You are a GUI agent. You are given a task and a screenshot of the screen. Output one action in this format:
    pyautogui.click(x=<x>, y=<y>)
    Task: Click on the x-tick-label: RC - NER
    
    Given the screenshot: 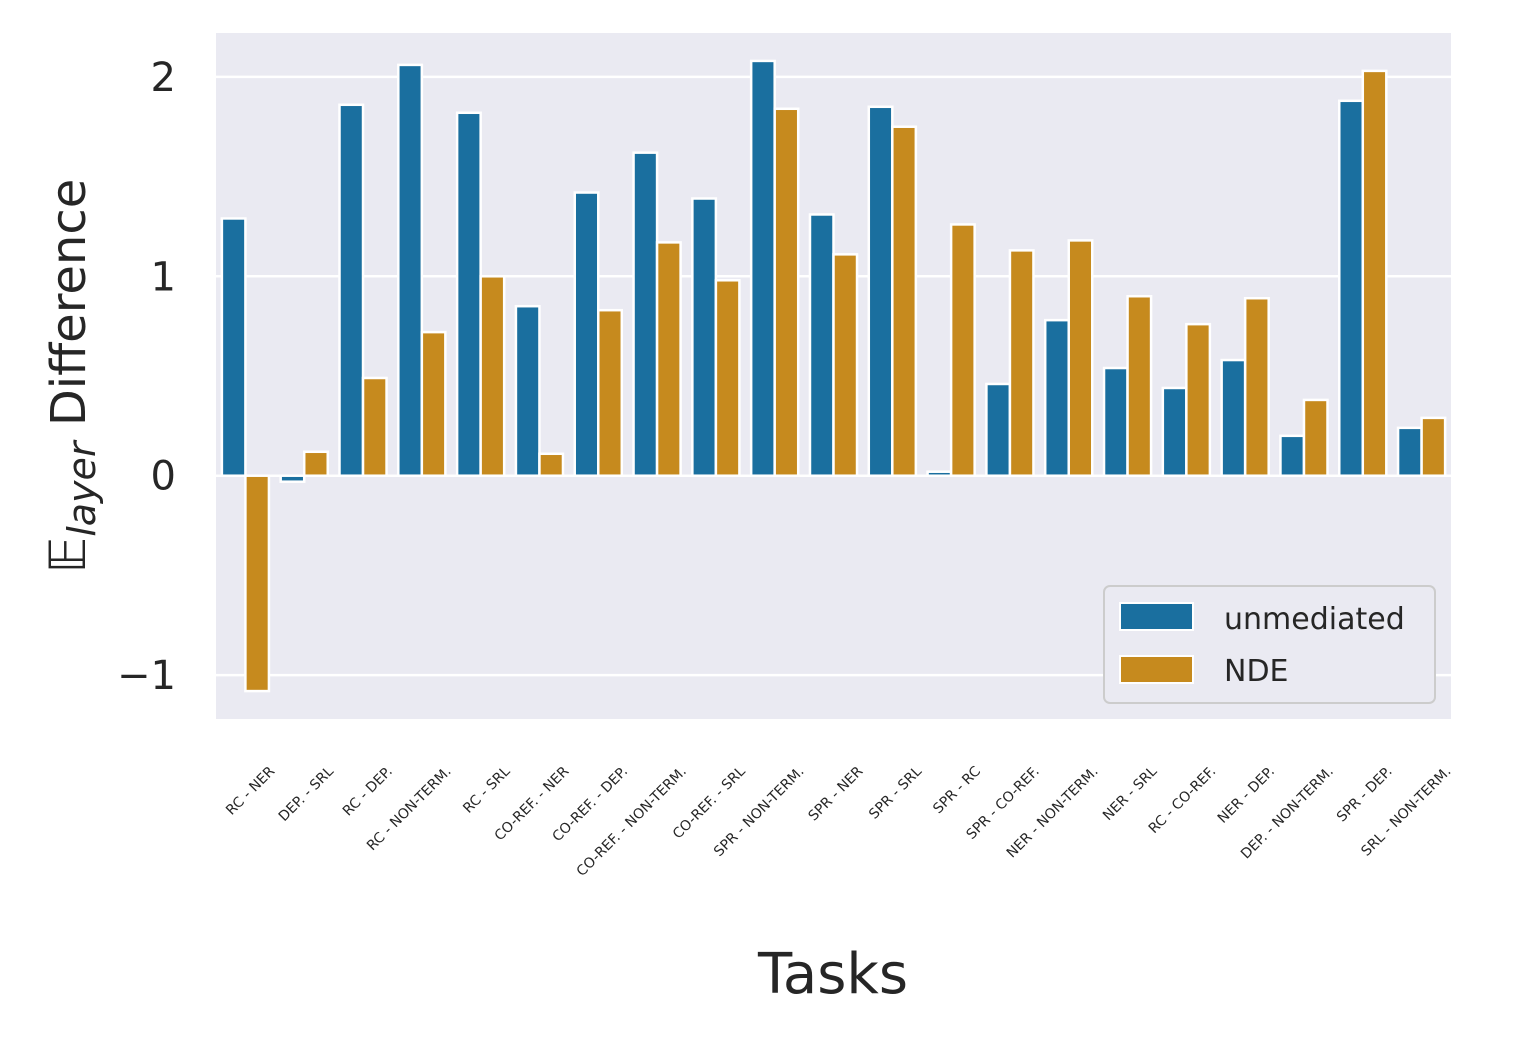 What is the action you would take?
    pyautogui.click(x=250, y=790)
    